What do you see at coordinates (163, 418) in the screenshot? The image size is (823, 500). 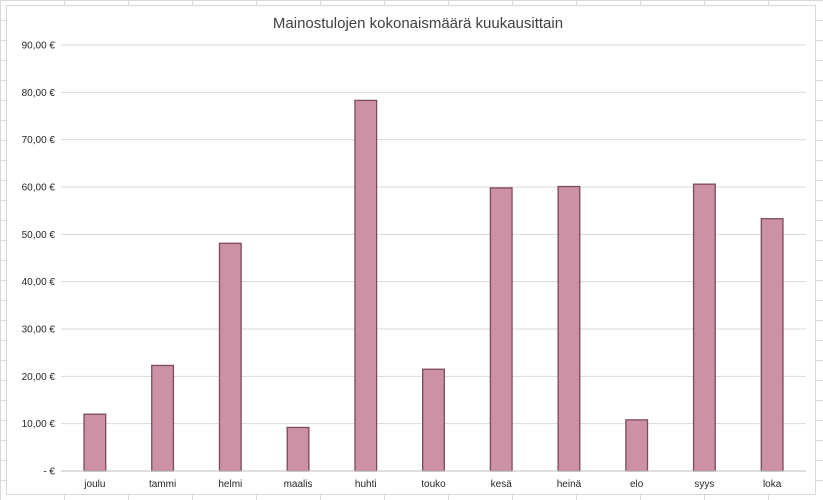 I see `bar-tammi` at bounding box center [163, 418].